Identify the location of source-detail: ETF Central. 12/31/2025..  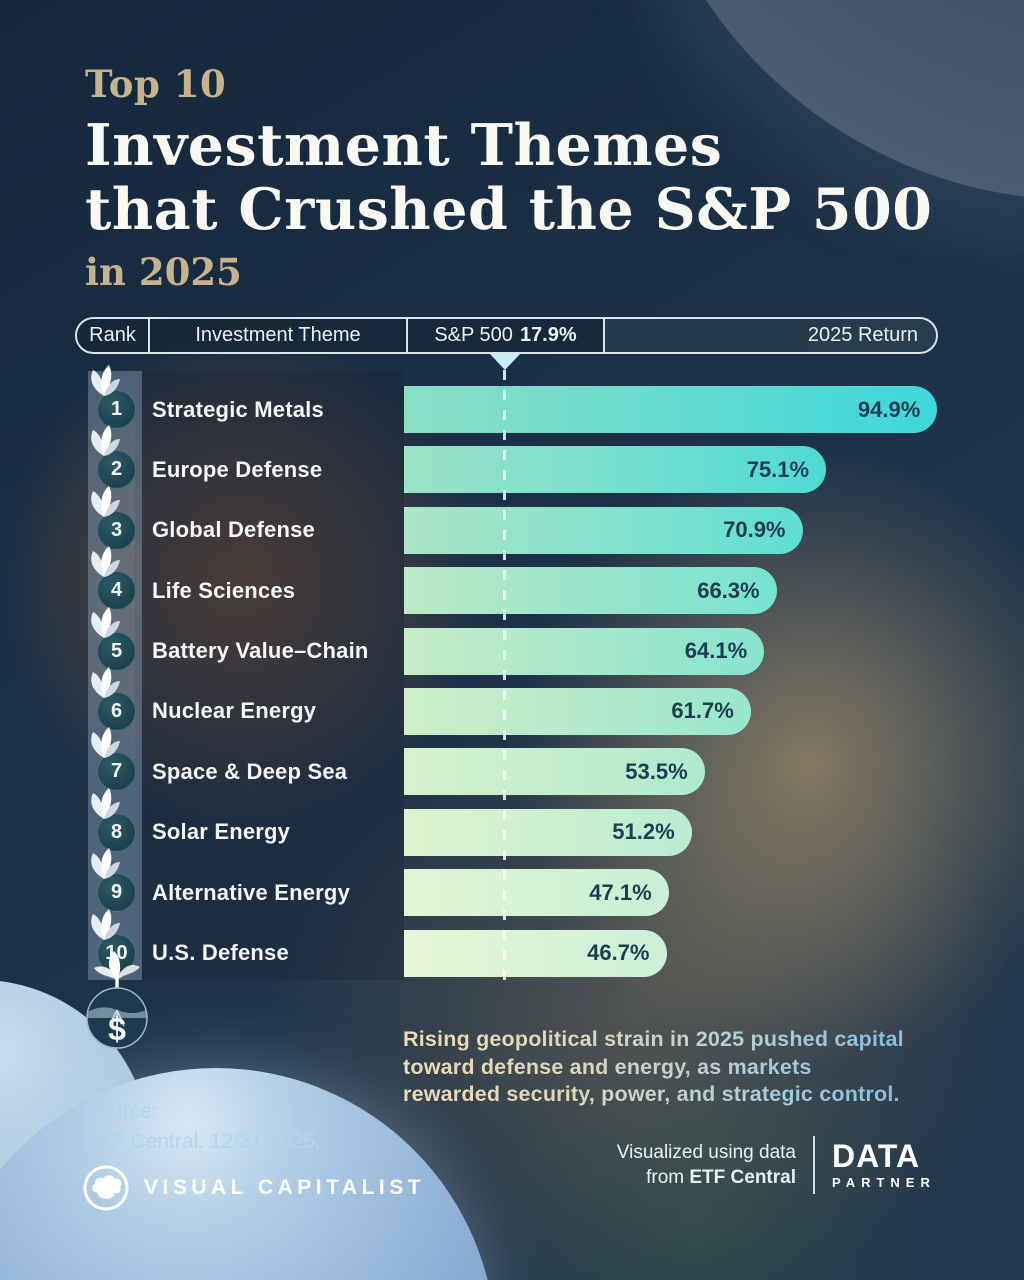
(203, 1141).